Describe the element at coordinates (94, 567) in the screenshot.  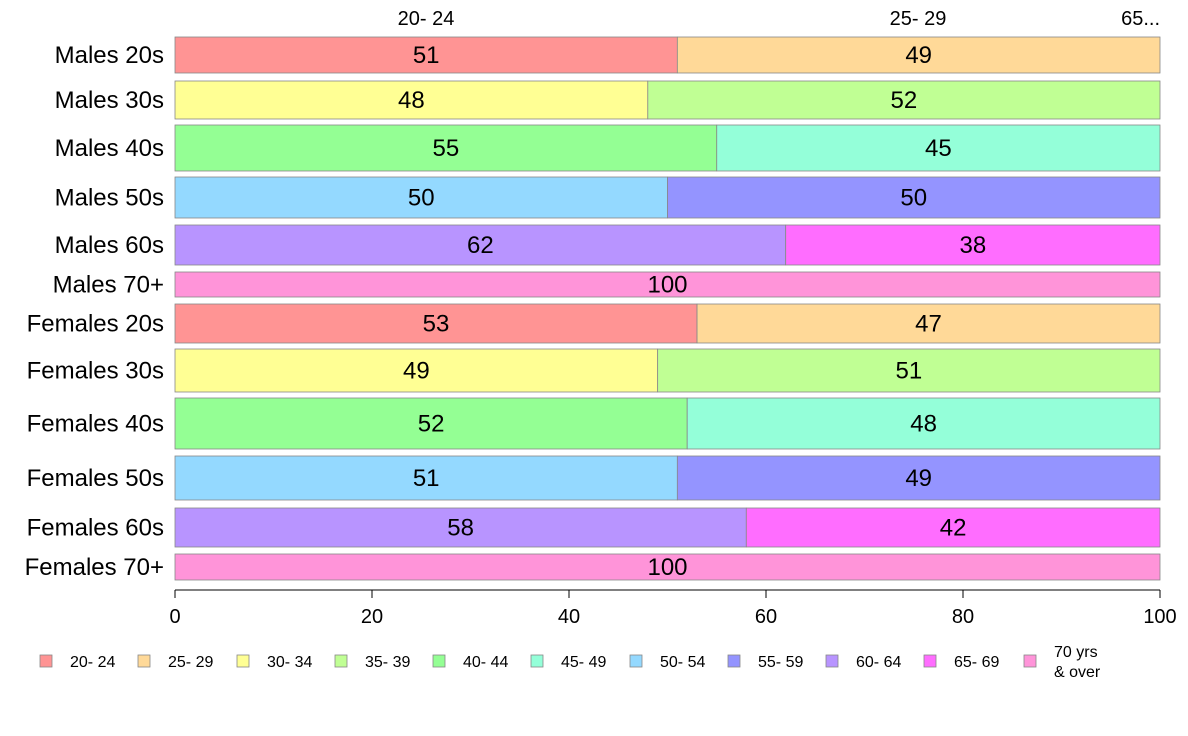
I see `row-label: Females 70+` at that location.